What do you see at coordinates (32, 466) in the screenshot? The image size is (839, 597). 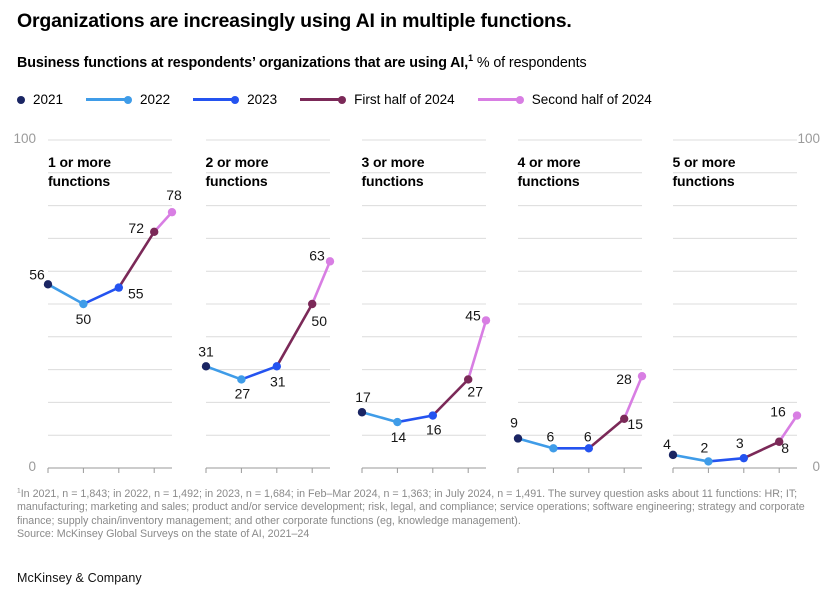 I see `y-axis-min-left: 0` at bounding box center [32, 466].